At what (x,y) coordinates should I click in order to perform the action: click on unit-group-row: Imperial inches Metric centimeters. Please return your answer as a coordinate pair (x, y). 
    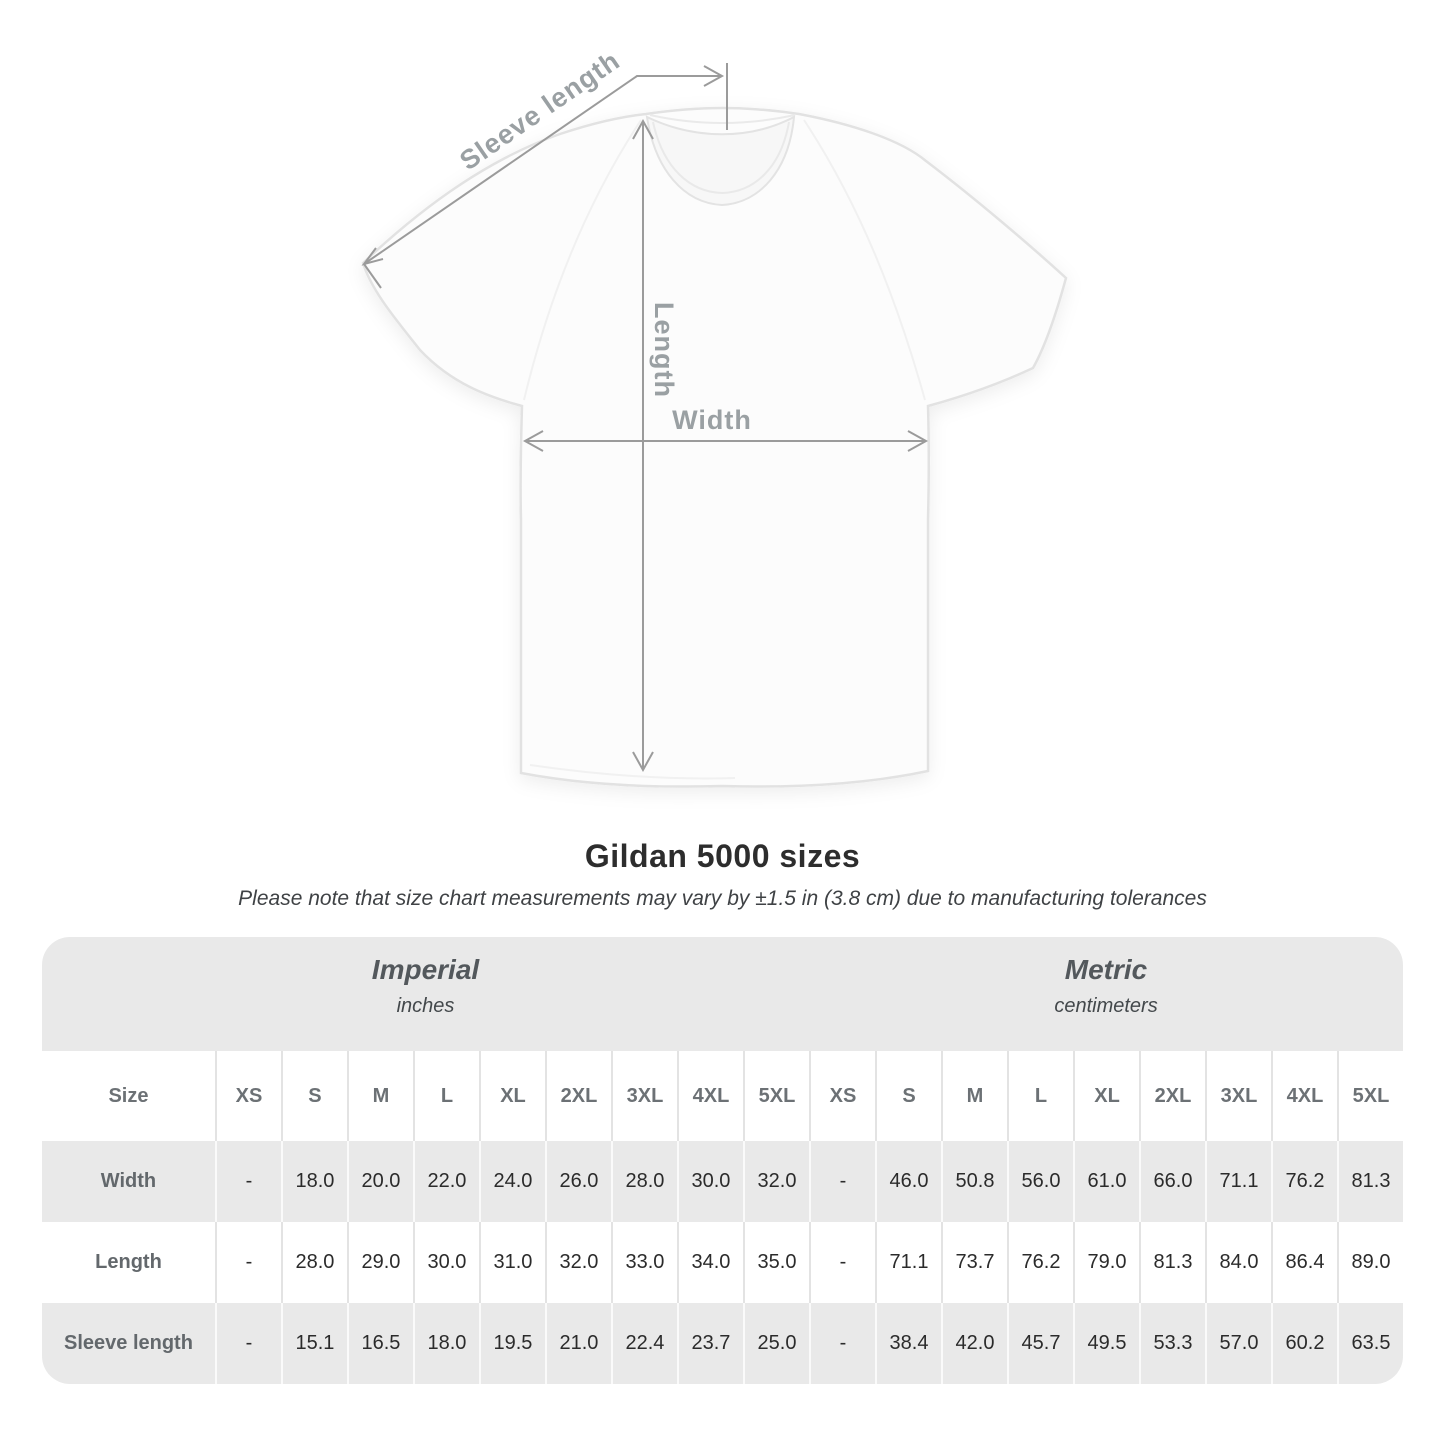
    Looking at the image, I should click on (722, 994).